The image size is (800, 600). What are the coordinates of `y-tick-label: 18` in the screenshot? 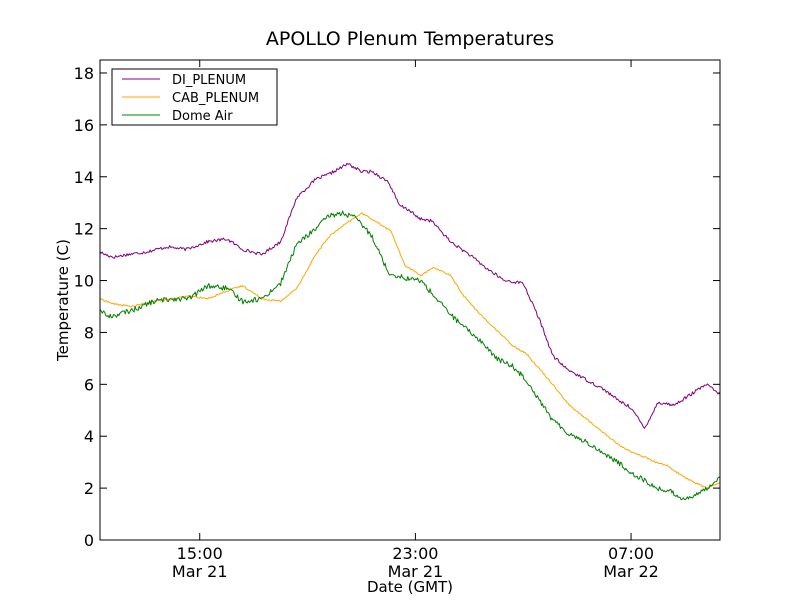 It's located at (84, 73).